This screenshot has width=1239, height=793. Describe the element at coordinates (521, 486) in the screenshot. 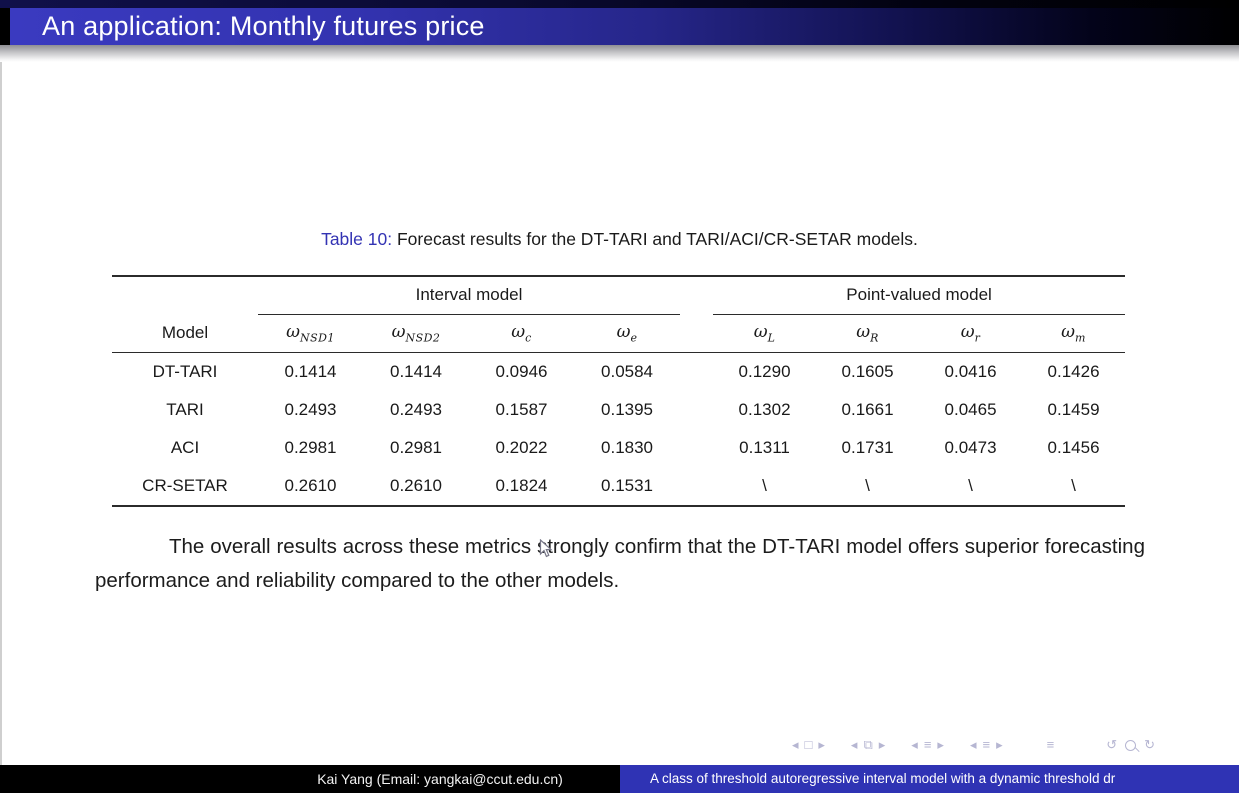

I see `table-cell: 0.1824` at that location.